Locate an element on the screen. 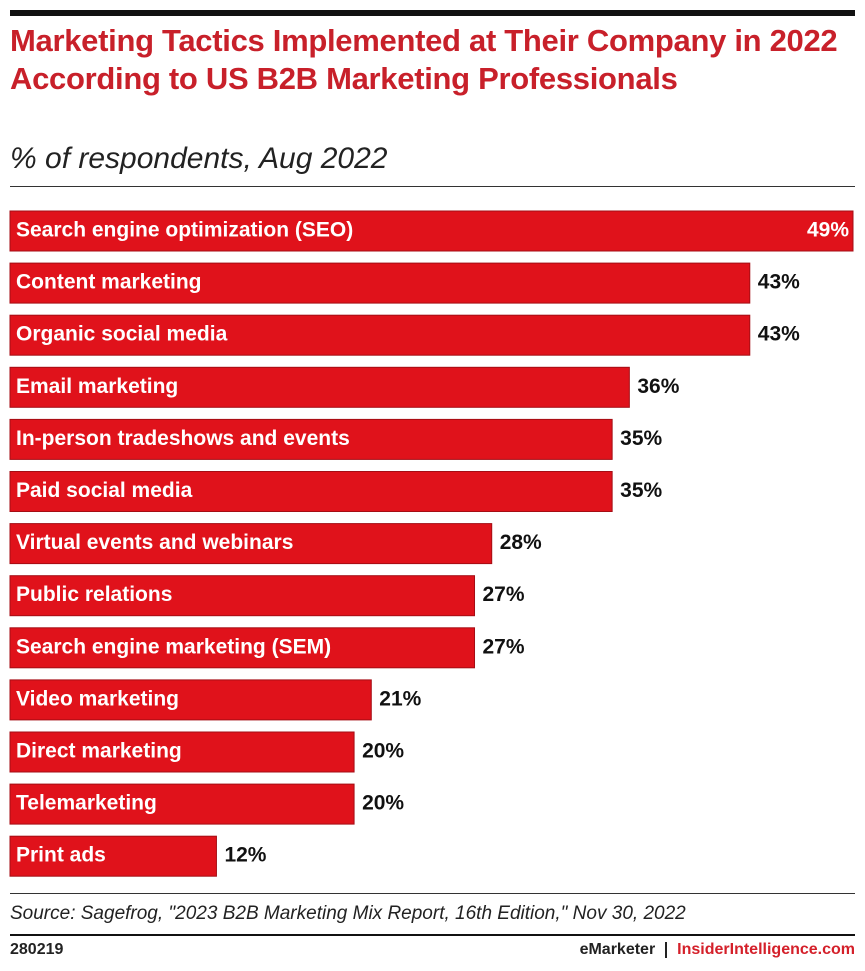 Image resolution: width=865 pixels, height=971 pixels. brand: eMarketer is located at coordinates (617, 949).